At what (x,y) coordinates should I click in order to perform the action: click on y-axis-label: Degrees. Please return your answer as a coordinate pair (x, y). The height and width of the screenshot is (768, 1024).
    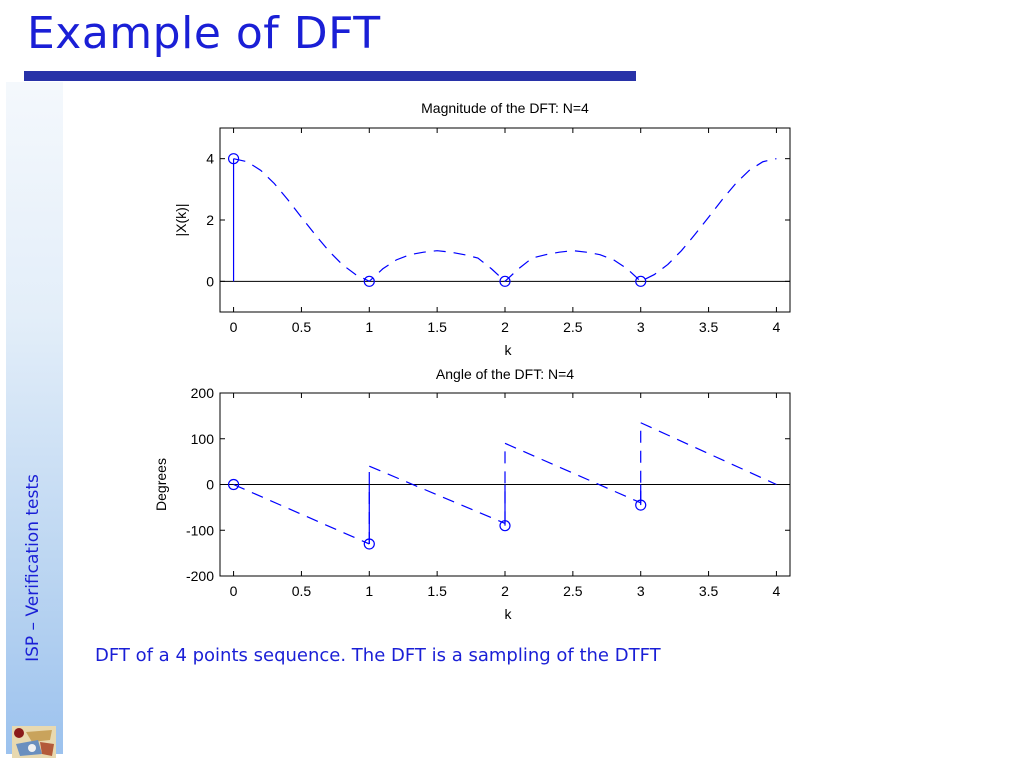
    Looking at the image, I should click on (161, 484).